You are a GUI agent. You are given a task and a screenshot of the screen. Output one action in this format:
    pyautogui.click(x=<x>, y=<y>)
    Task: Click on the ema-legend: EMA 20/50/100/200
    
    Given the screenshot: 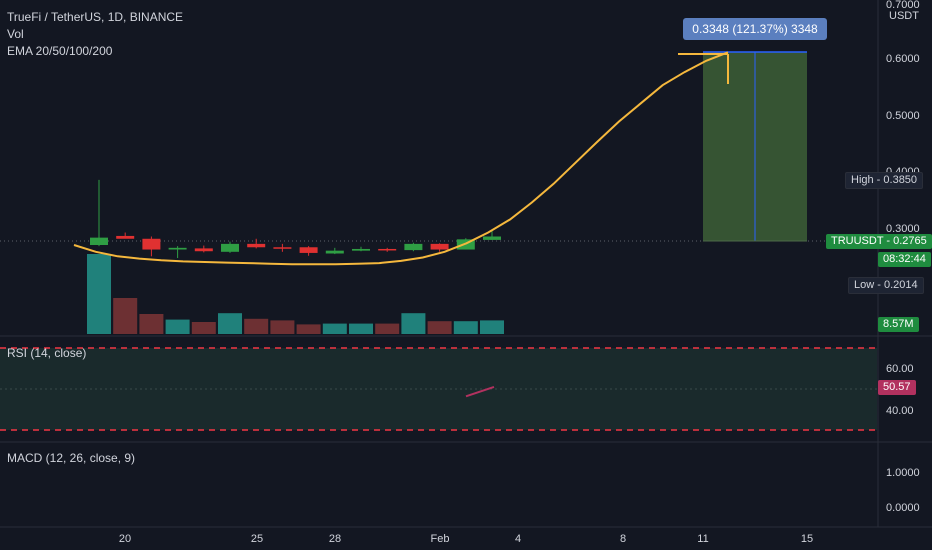 What is the action you would take?
    pyautogui.click(x=60, y=51)
    